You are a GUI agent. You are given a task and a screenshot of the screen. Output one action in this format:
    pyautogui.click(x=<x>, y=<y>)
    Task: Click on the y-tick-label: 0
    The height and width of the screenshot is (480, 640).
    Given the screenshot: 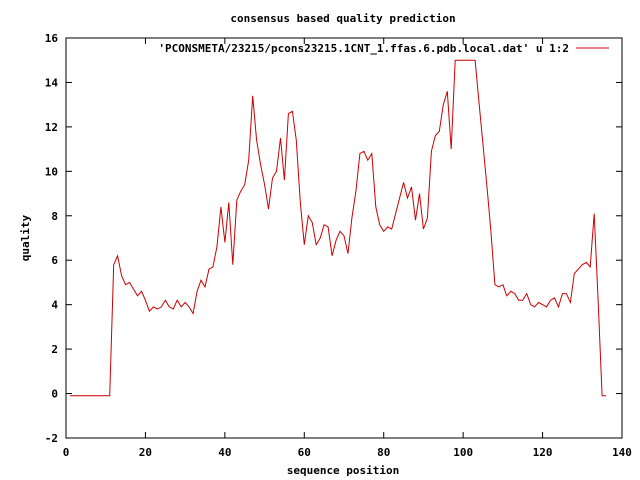 What is the action you would take?
    pyautogui.click(x=54, y=394)
    